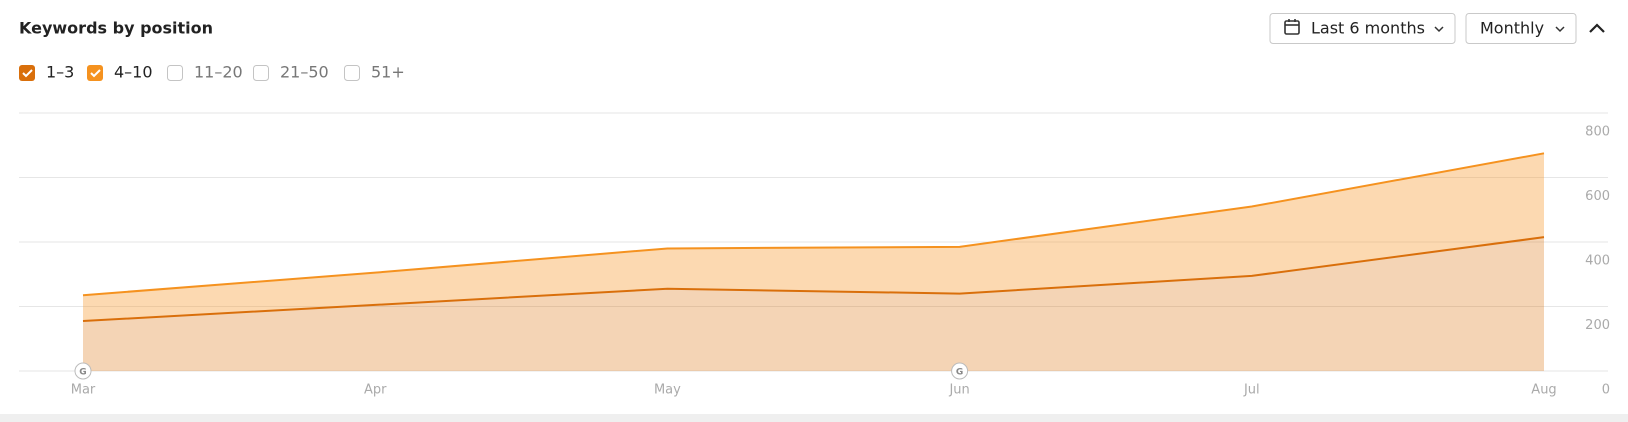 This screenshot has height=422, width=1628. I want to click on x-tick-label: Jun, so click(958, 390).